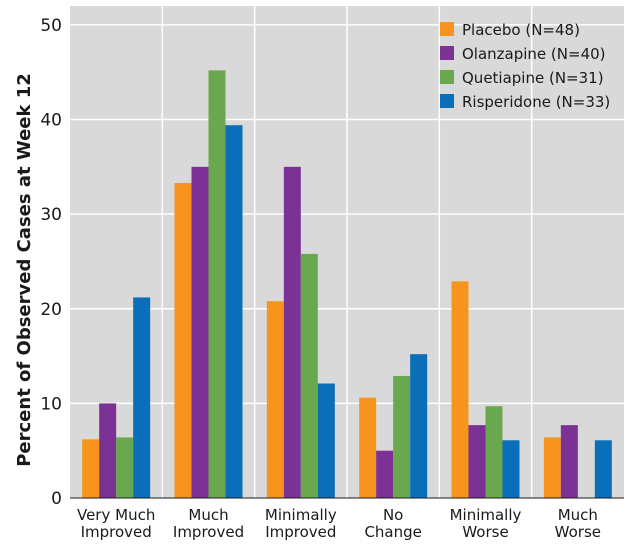  Describe the element at coordinates (56, 499) in the screenshot. I see `y-tick-label-0: 0` at that location.